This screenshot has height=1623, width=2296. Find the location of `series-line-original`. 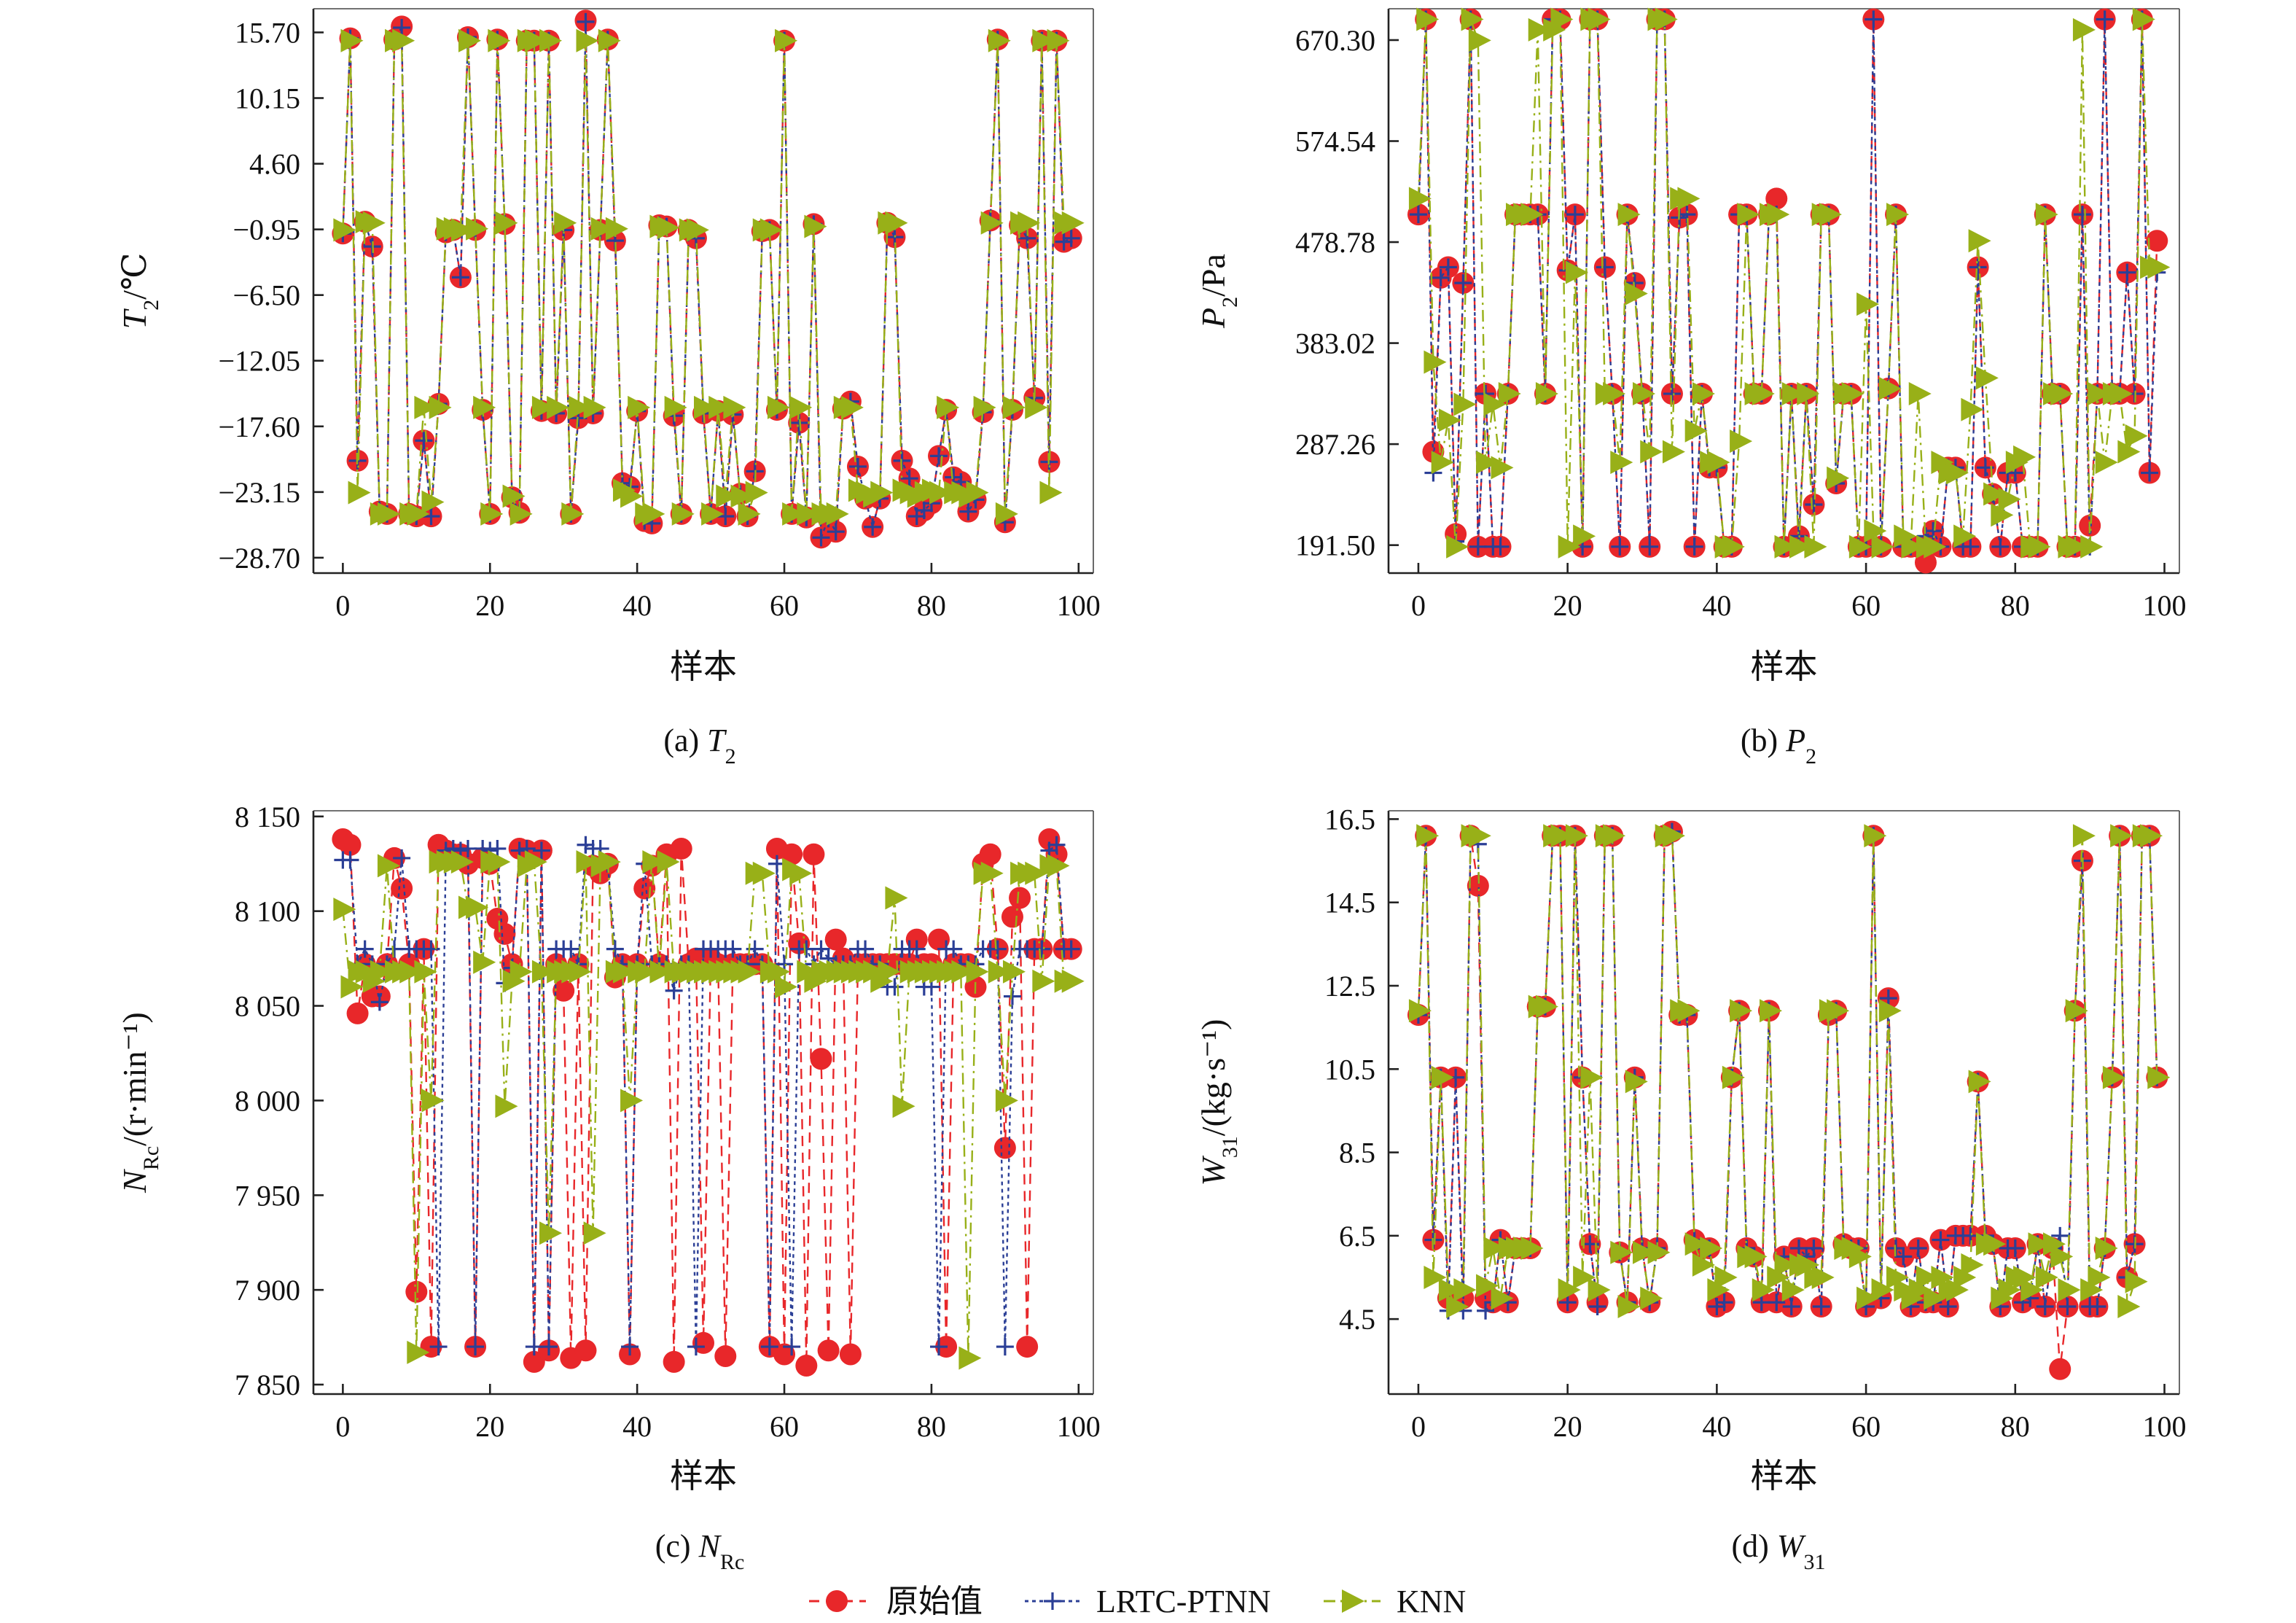

series-line-original is located at coordinates (707, 1101).